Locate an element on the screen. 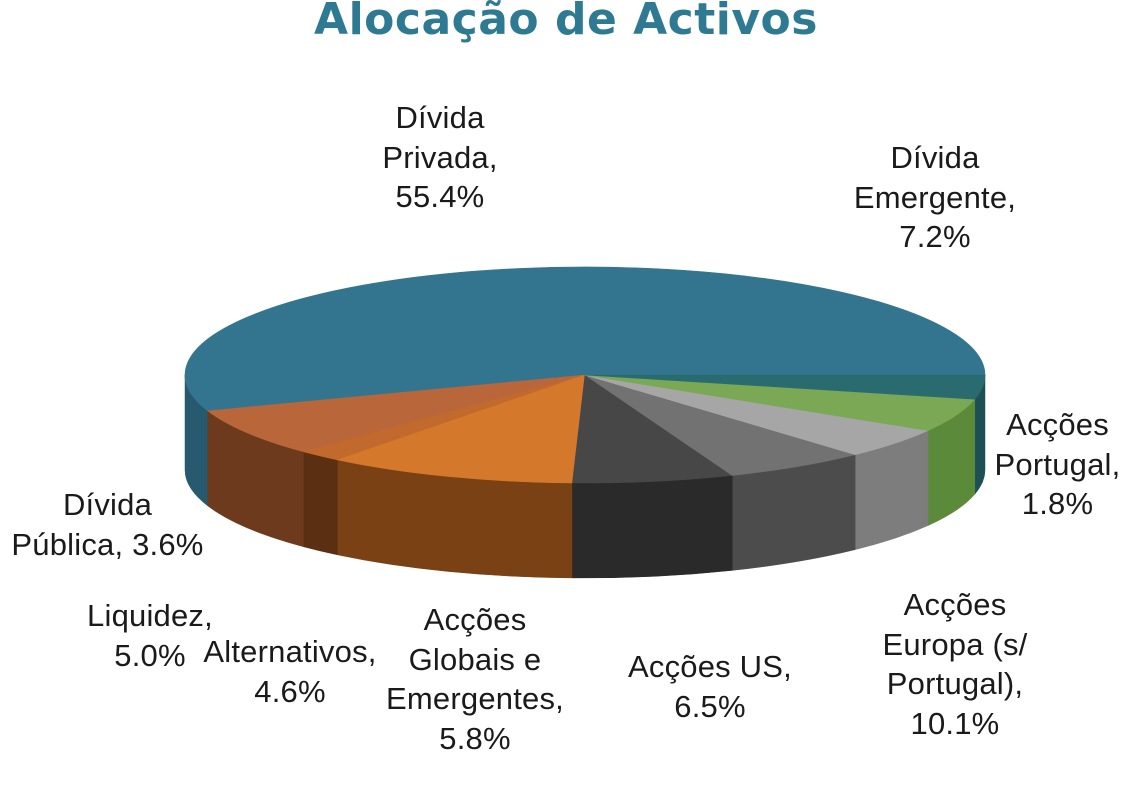  slice-label-line: 4.6% is located at coordinates (290, 691).